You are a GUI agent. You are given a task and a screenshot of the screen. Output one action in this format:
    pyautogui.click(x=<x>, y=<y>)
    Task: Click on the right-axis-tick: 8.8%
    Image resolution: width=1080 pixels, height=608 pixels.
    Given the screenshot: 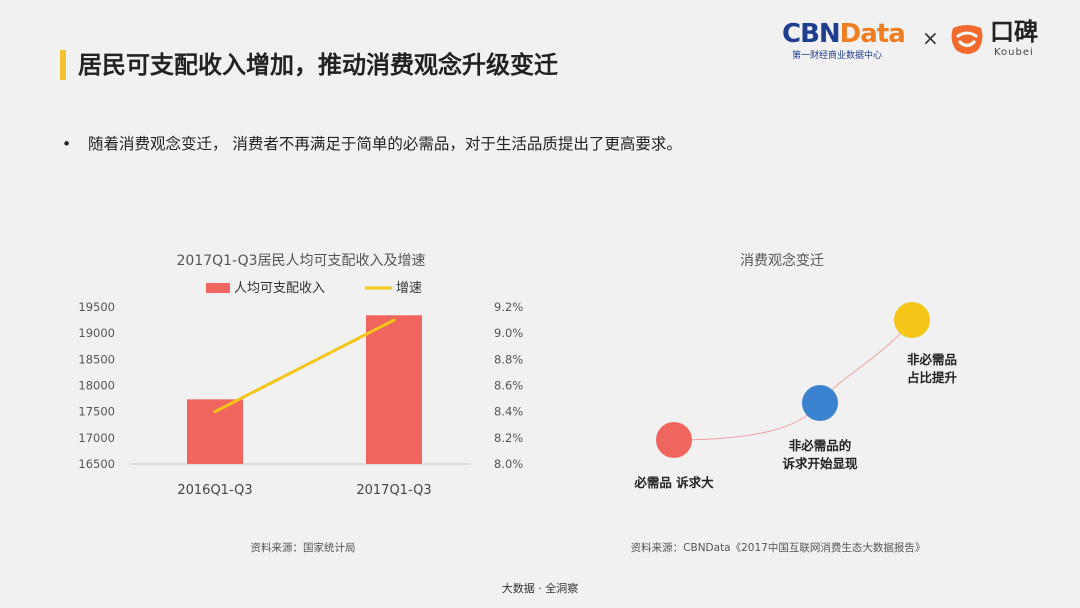 What is the action you would take?
    pyautogui.click(x=508, y=359)
    